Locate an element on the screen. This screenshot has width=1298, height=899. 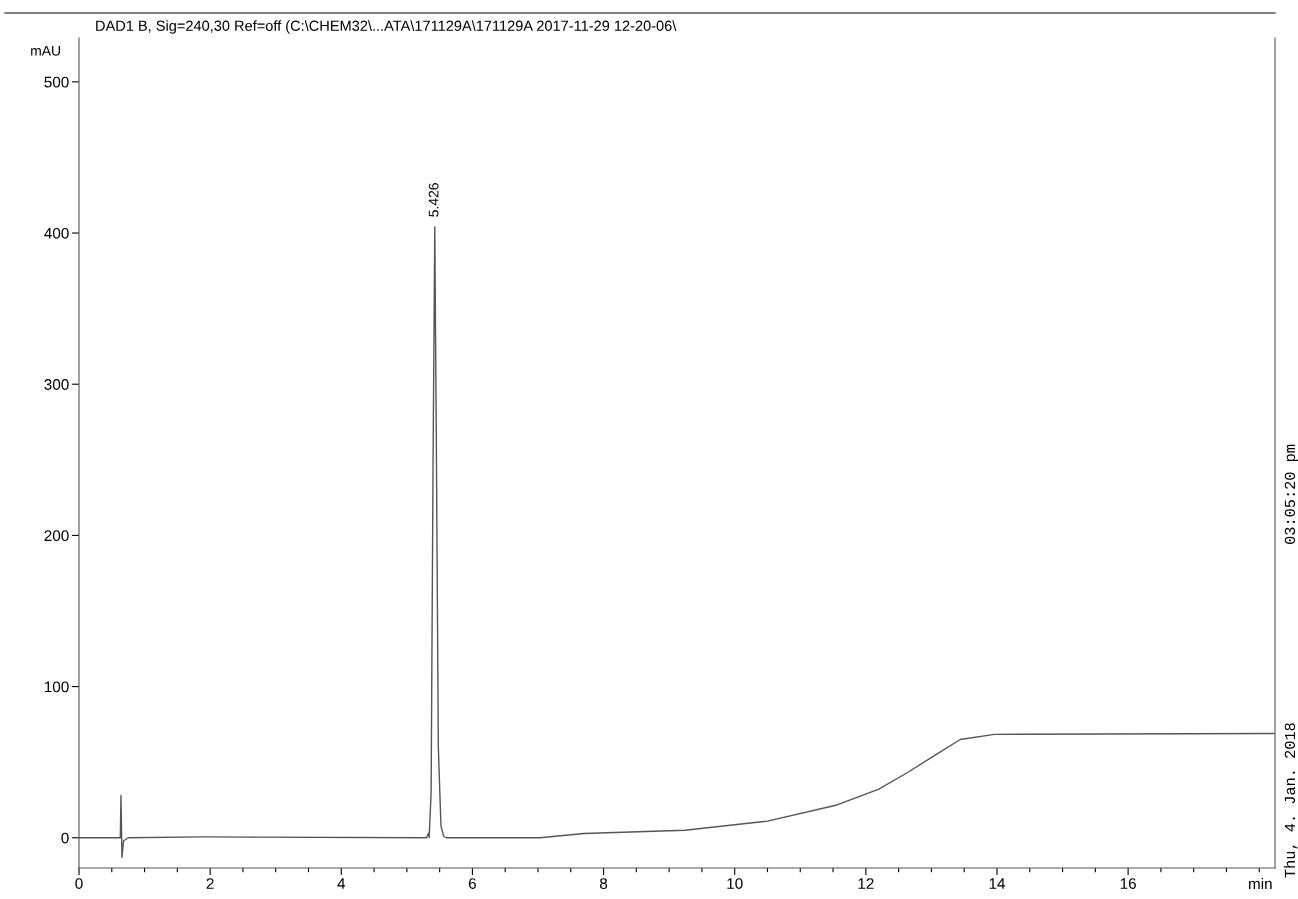
x-tick-label: 6 is located at coordinates (472, 883).